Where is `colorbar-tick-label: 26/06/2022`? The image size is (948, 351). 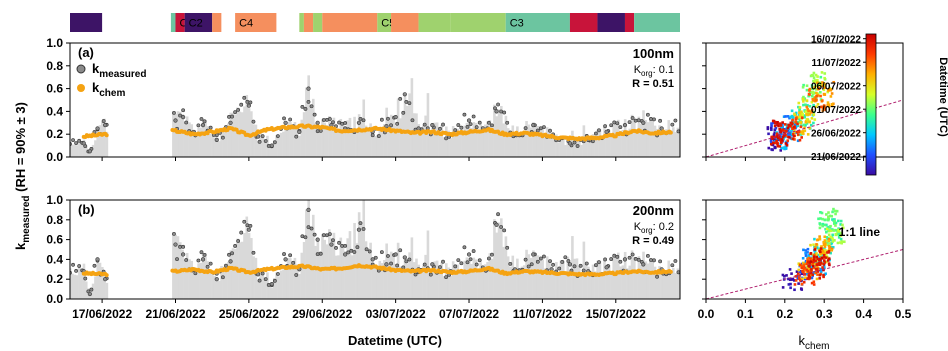
colorbar-tick-label: 26/06/2022 is located at coordinates (836, 134).